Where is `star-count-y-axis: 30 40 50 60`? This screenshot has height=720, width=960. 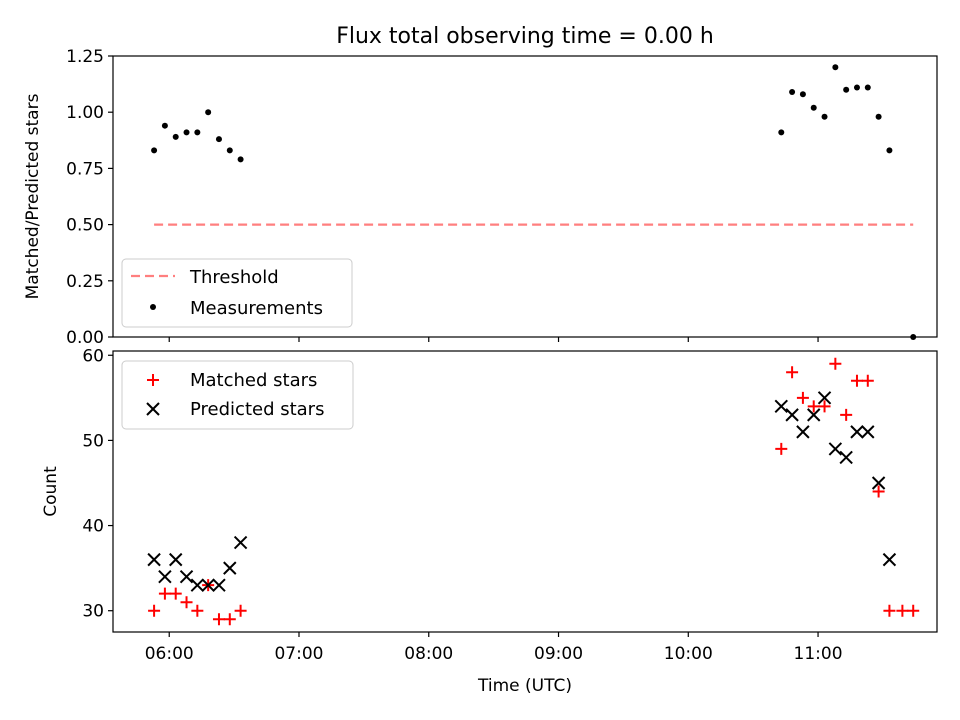 star-count-y-axis: 30 40 50 60 is located at coordinates (97, 484).